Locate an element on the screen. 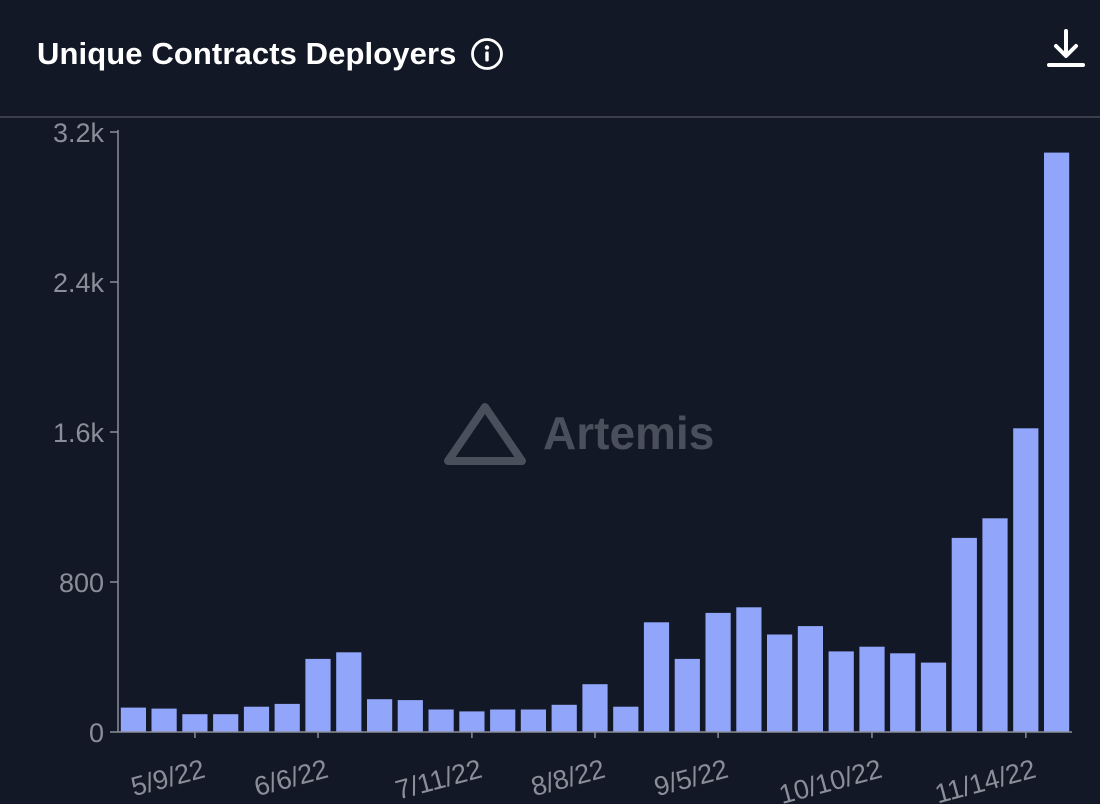 The height and width of the screenshot is (804, 1100). watermark: Artemis is located at coordinates (579, 434).